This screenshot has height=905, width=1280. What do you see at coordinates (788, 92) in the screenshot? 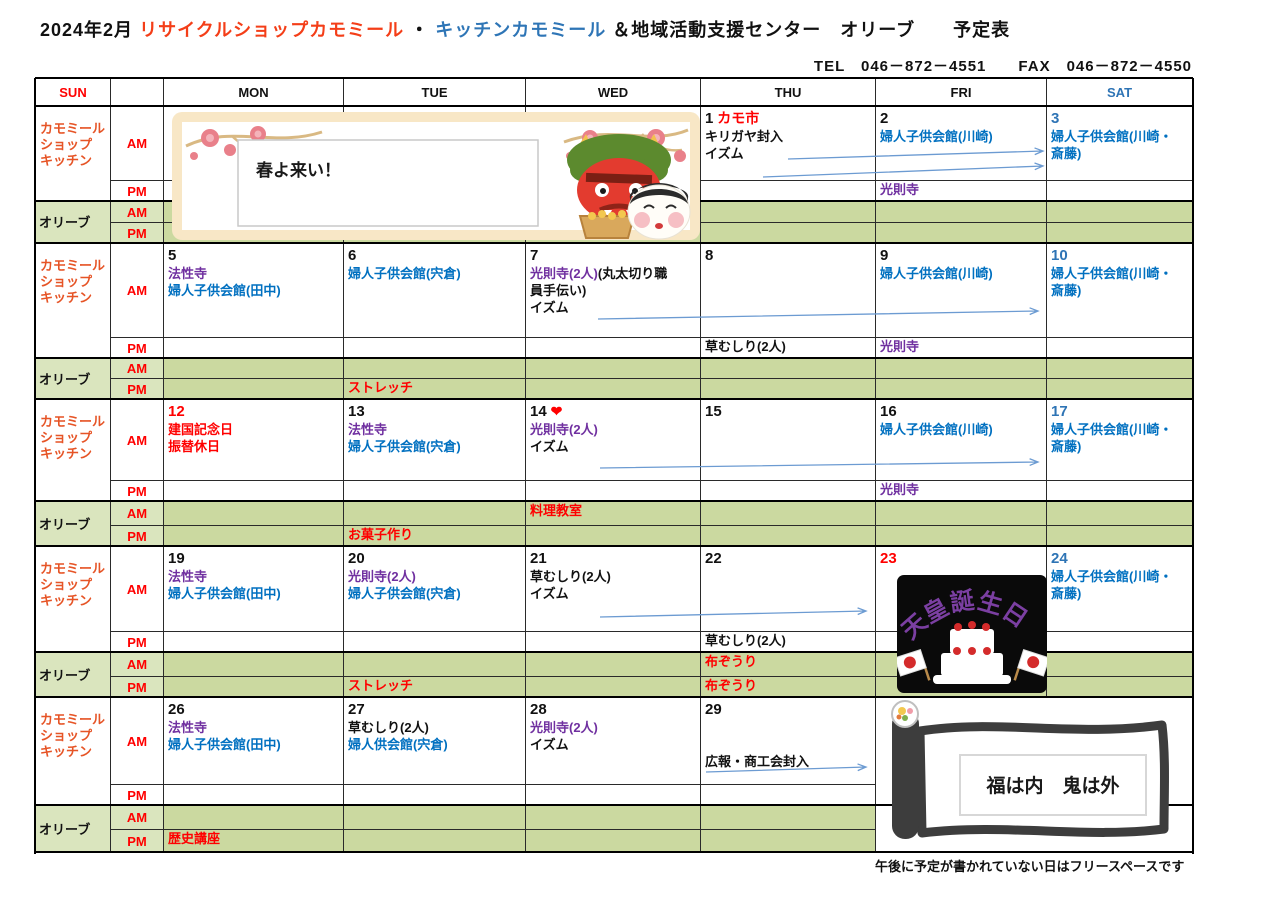
I see `day-header-THU: THU` at bounding box center [788, 92].